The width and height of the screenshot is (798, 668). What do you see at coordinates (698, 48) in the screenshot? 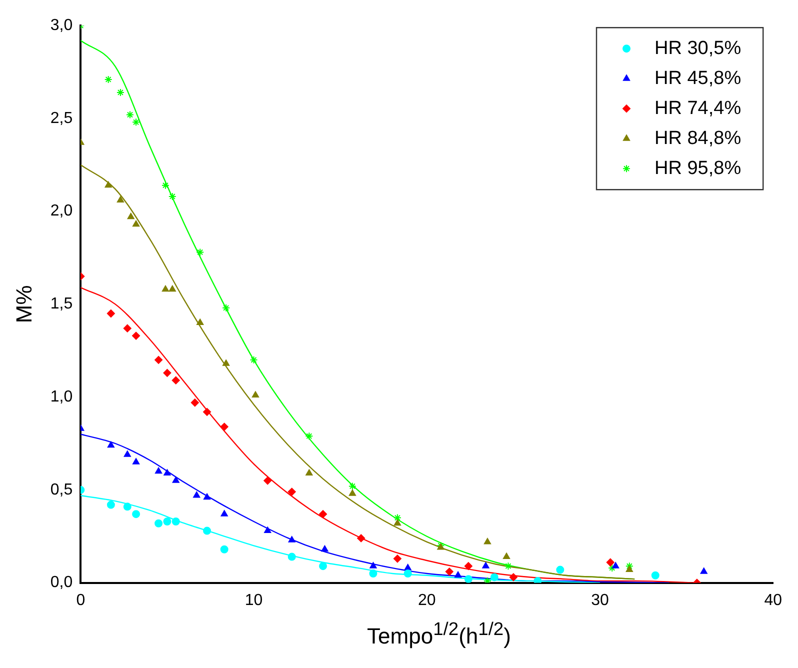
I see `legend-label: HR 30,5%` at bounding box center [698, 48].